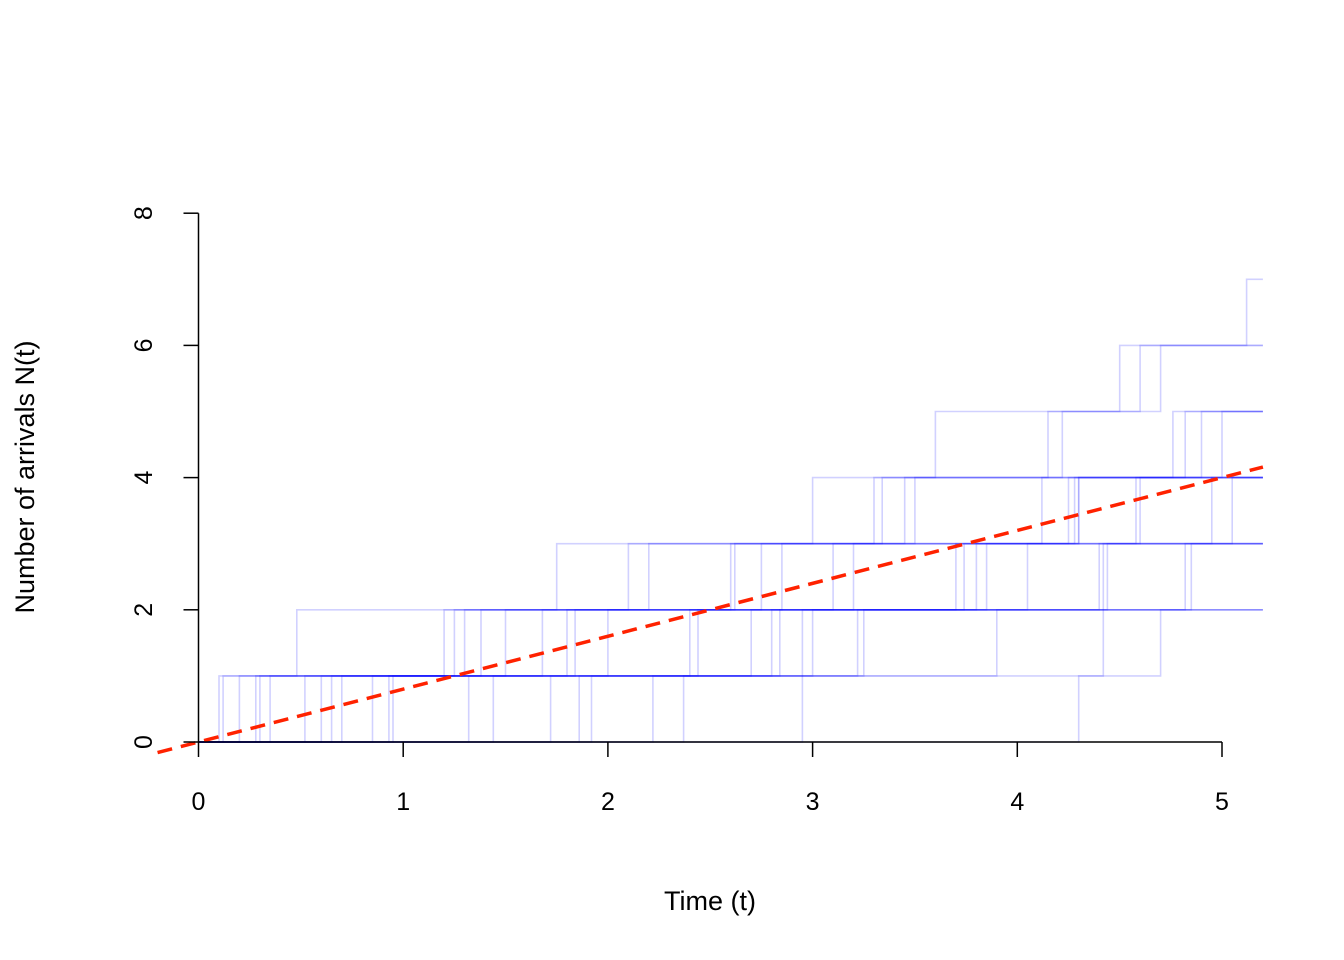  Describe the element at coordinates (1017, 802) in the screenshot. I see `x-tick-label-4: 4` at that location.